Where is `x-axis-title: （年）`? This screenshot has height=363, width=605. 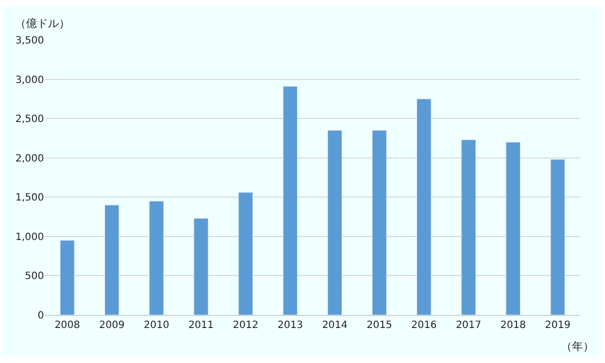
x-axis-title: （年） is located at coordinates (577, 346).